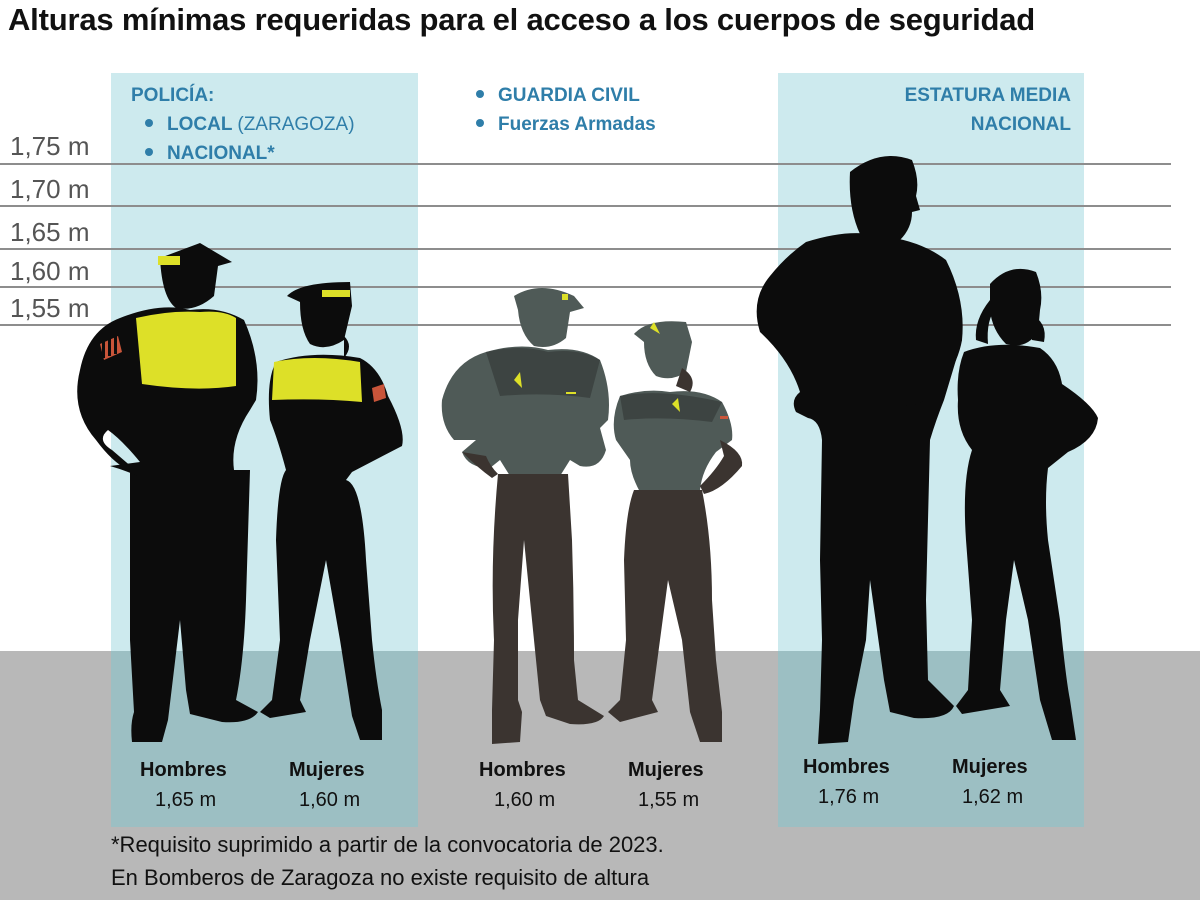 Image resolution: width=1200 pixels, height=900 pixels. Describe the element at coordinates (987, 95) in the screenshot. I see `media-heading-line1: ESTATURA MEDIA` at that location.